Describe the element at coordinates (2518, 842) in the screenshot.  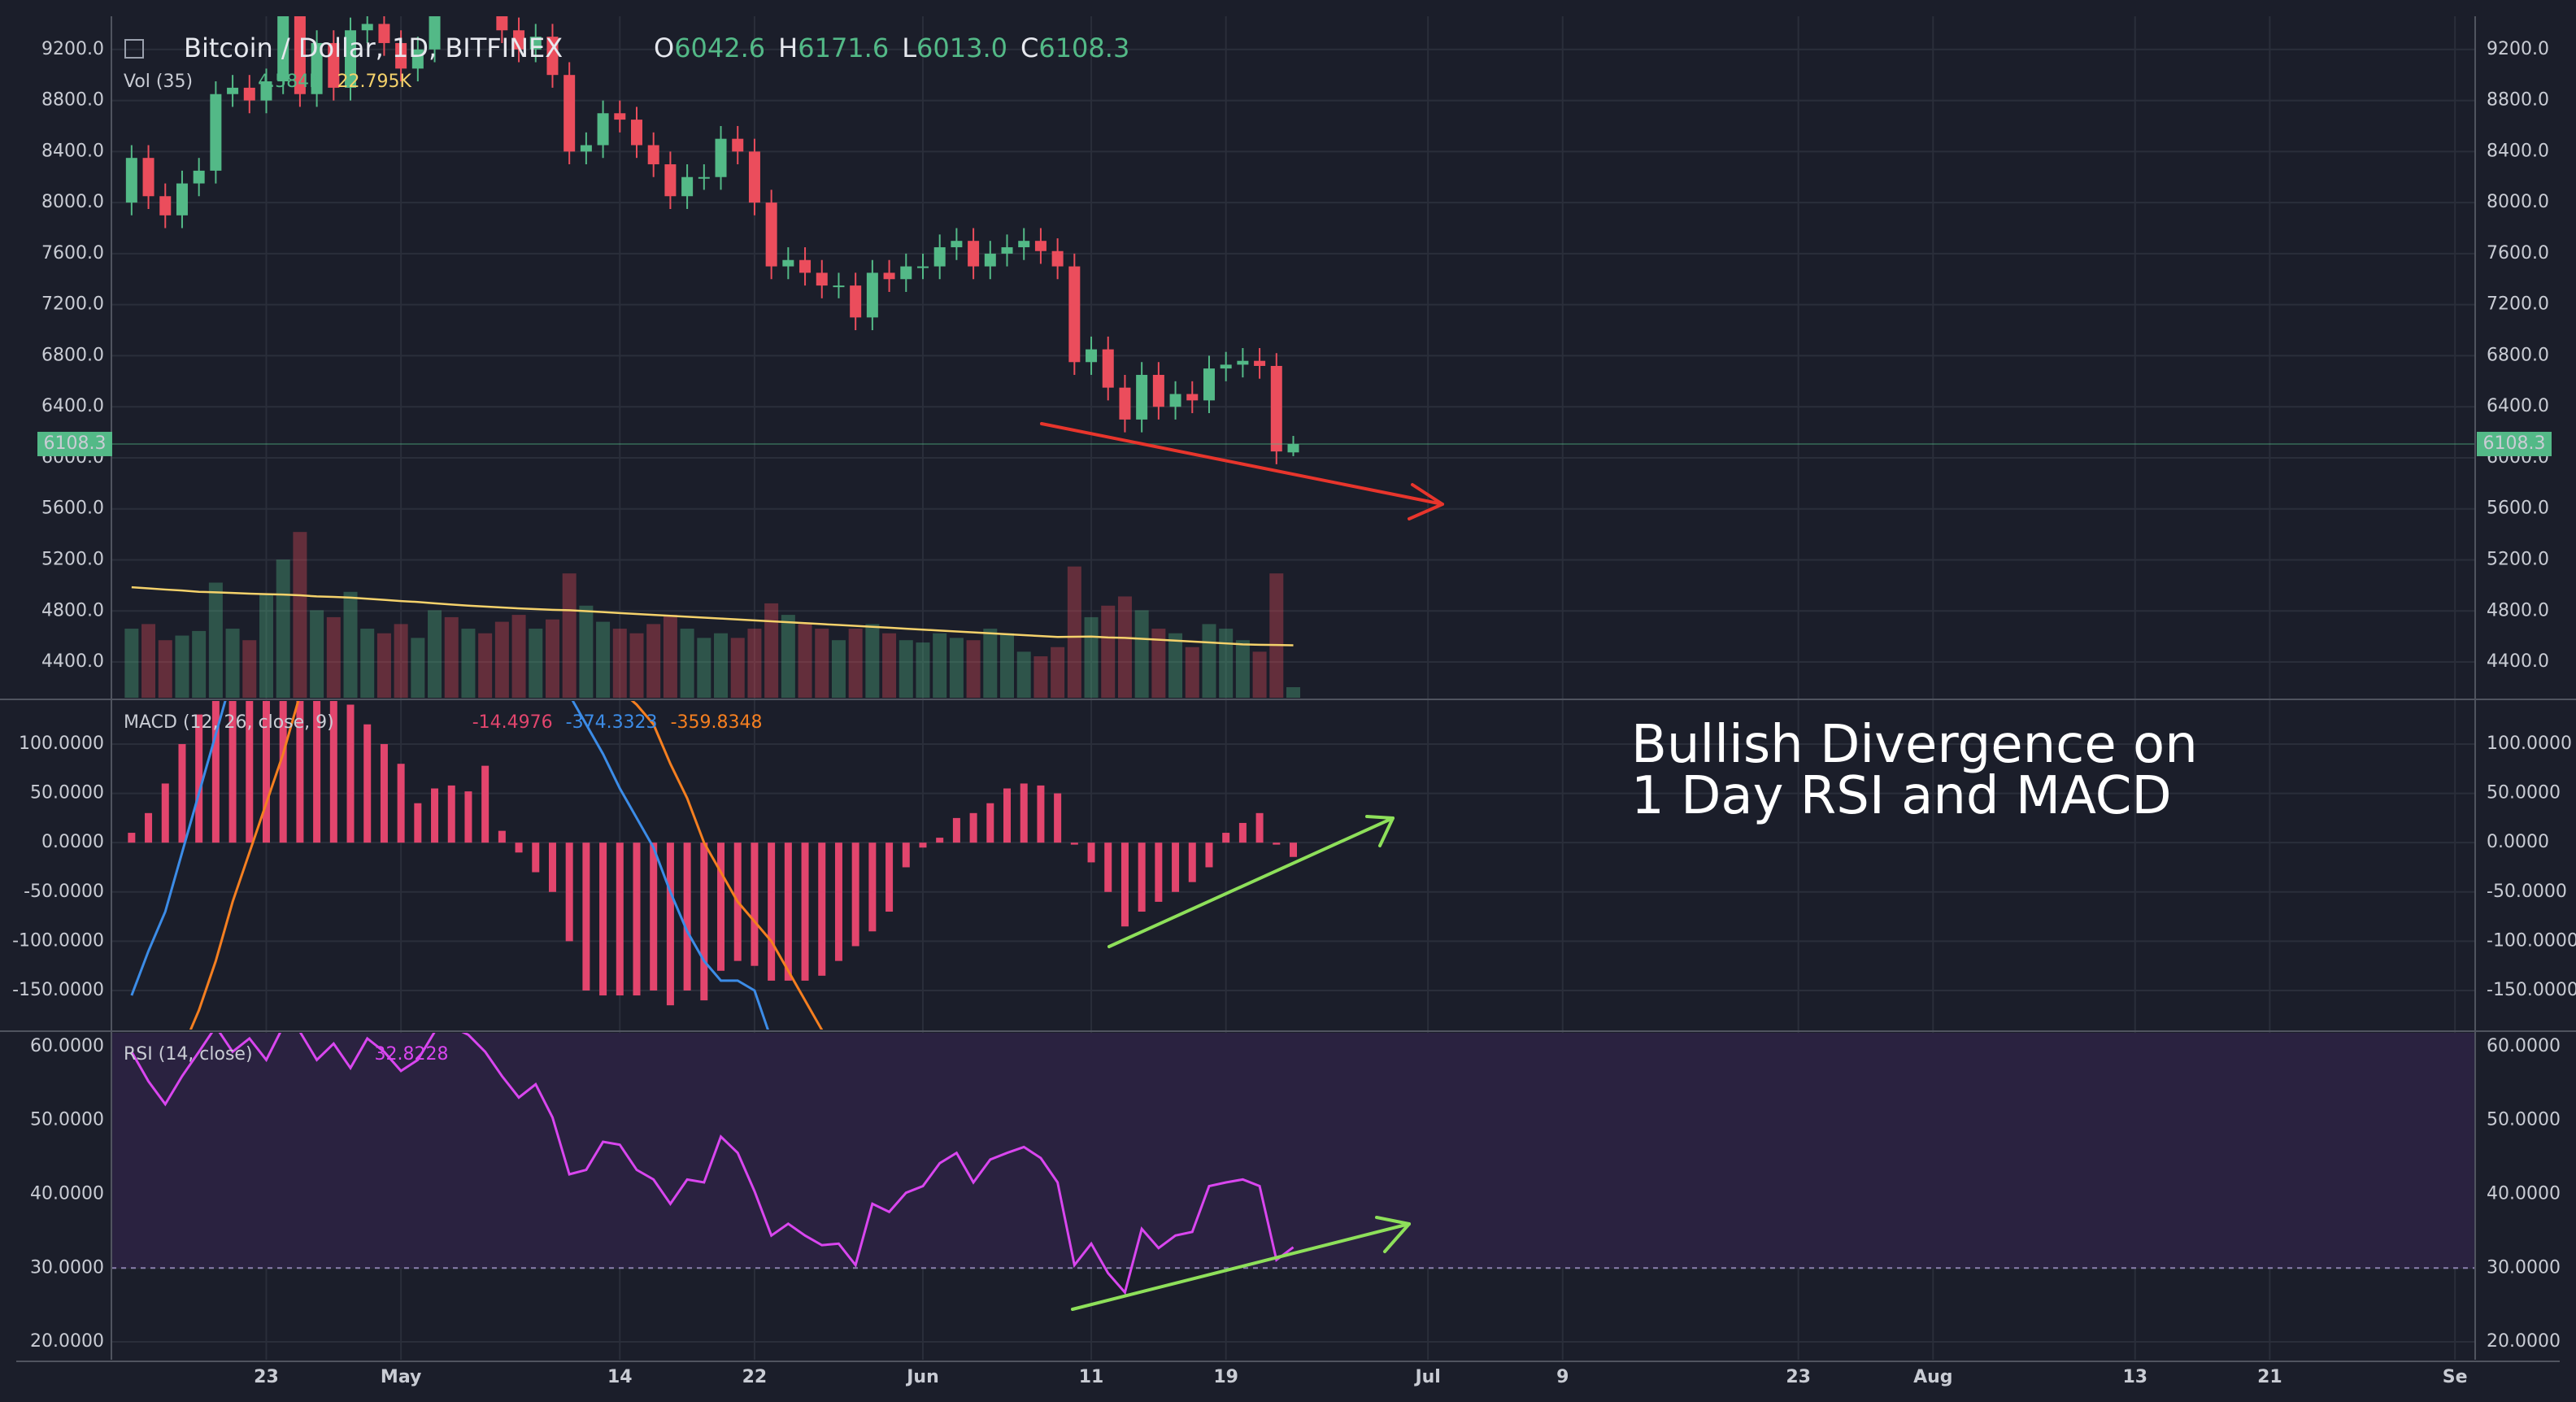
I see `y-tick-label: 0.0000` at that location.